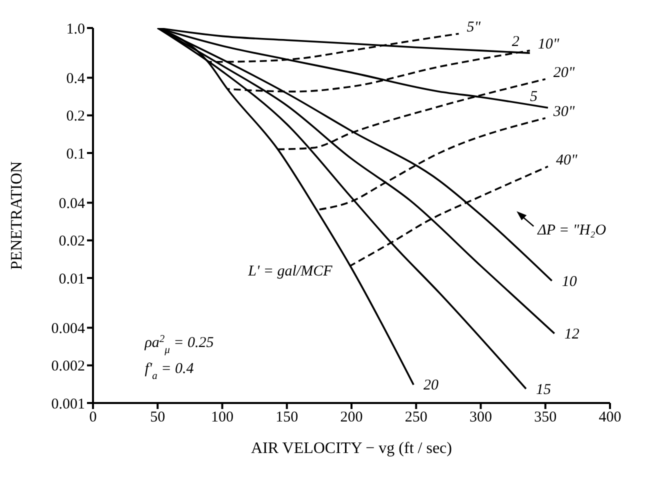 Image resolution: width=648 pixels, height=481 pixels. Describe the element at coordinates (71, 242) in the screenshot. I see `y-tick-label: 0.02` at that location.